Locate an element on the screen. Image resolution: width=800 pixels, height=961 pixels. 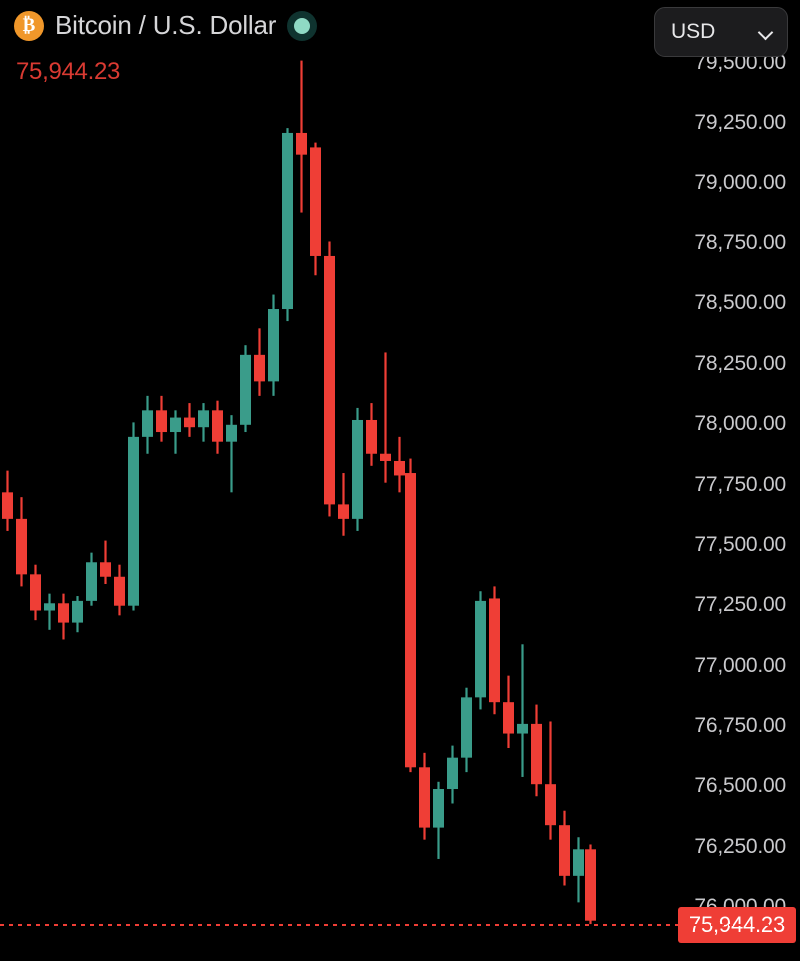
axis-tick-label: 78,000.00 is located at coordinates (740, 423).